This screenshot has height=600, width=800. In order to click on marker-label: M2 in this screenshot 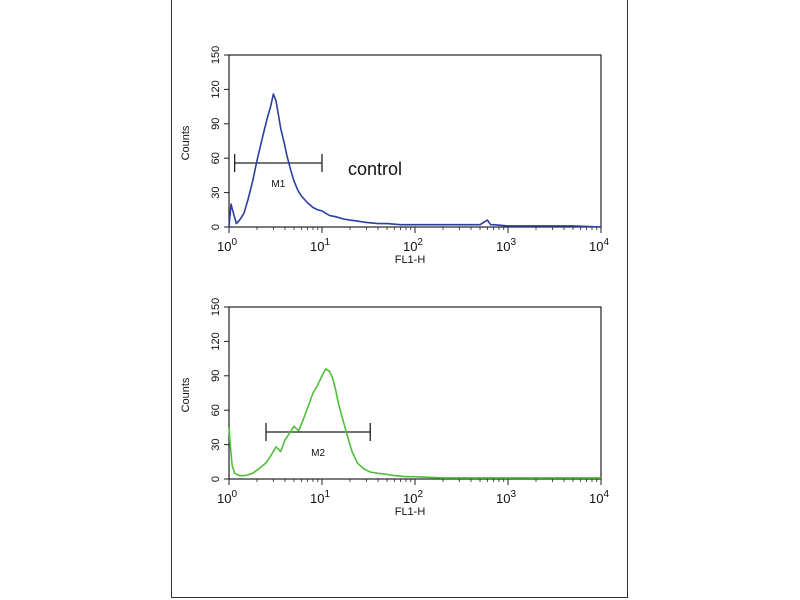, I will do `click(318, 453)`.